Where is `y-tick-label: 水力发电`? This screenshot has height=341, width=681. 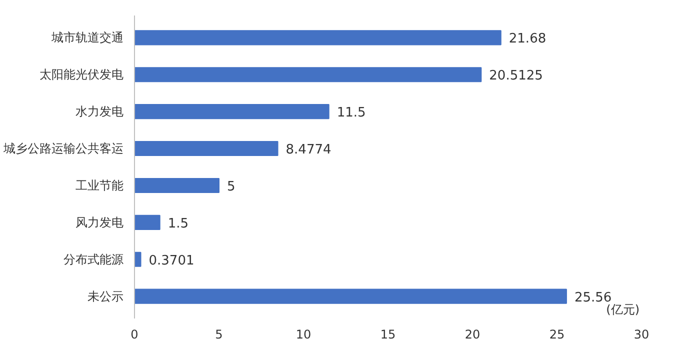 y-tick-label: 水力发电 is located at coordinates (100, 111).